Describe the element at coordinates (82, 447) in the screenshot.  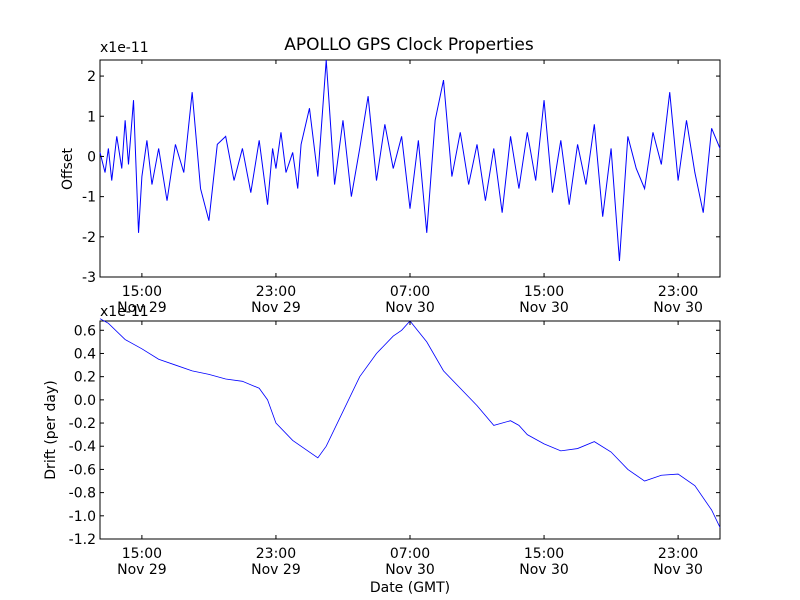
I see `drift-ytick-label: -0.4` at that location.